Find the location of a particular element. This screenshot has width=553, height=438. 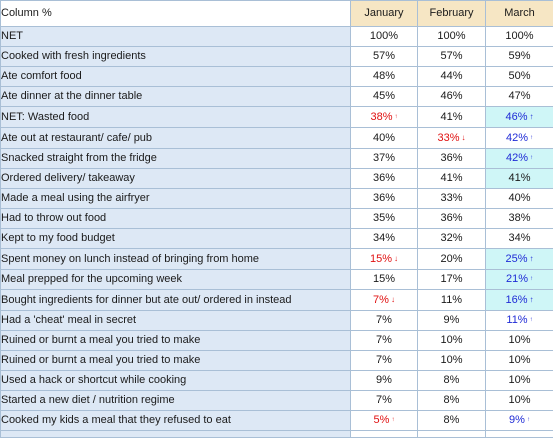

row-label: Snacked straight from the fridge is located at coordinates (176, 159).